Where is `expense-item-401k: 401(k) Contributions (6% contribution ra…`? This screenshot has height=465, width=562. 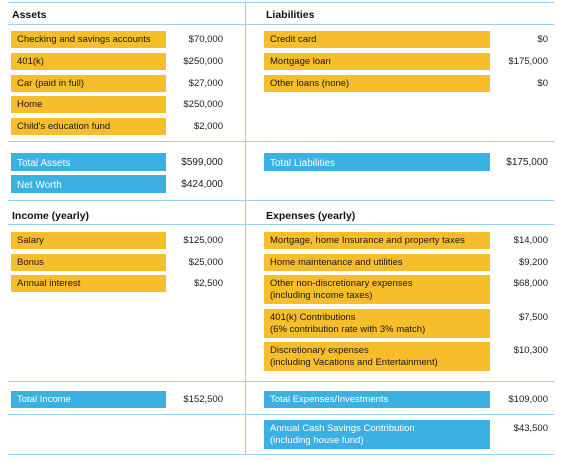
expense-item-401k: 401(k) Contributions (6% contribution ra… is located at coordinates (377, 323).